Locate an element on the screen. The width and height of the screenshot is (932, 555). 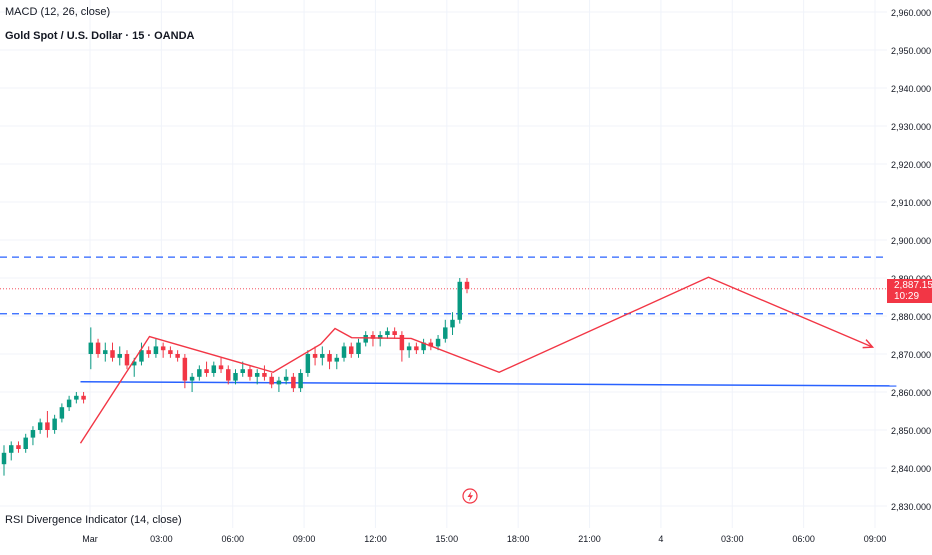
bar-countdown: 10:29 is located at coordinates (907, 296).